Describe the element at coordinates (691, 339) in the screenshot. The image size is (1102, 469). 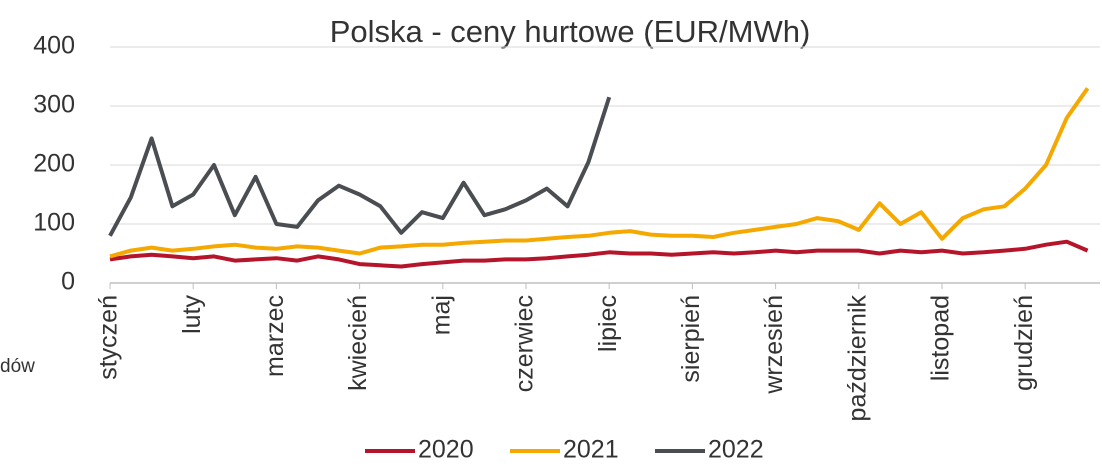
I see `x-tick-label: sierpień` at that location.